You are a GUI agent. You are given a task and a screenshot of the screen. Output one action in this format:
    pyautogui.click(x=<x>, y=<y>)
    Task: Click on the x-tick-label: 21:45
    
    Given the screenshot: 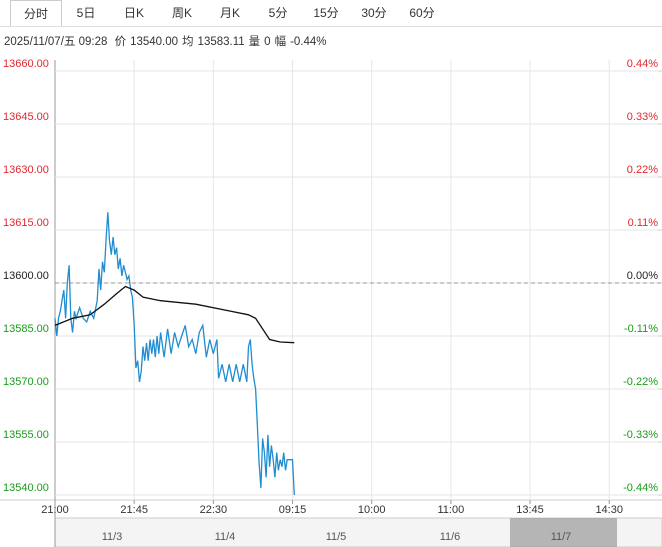 What is the action you would take?
    pyautogui.click(x=134, y=510)
    